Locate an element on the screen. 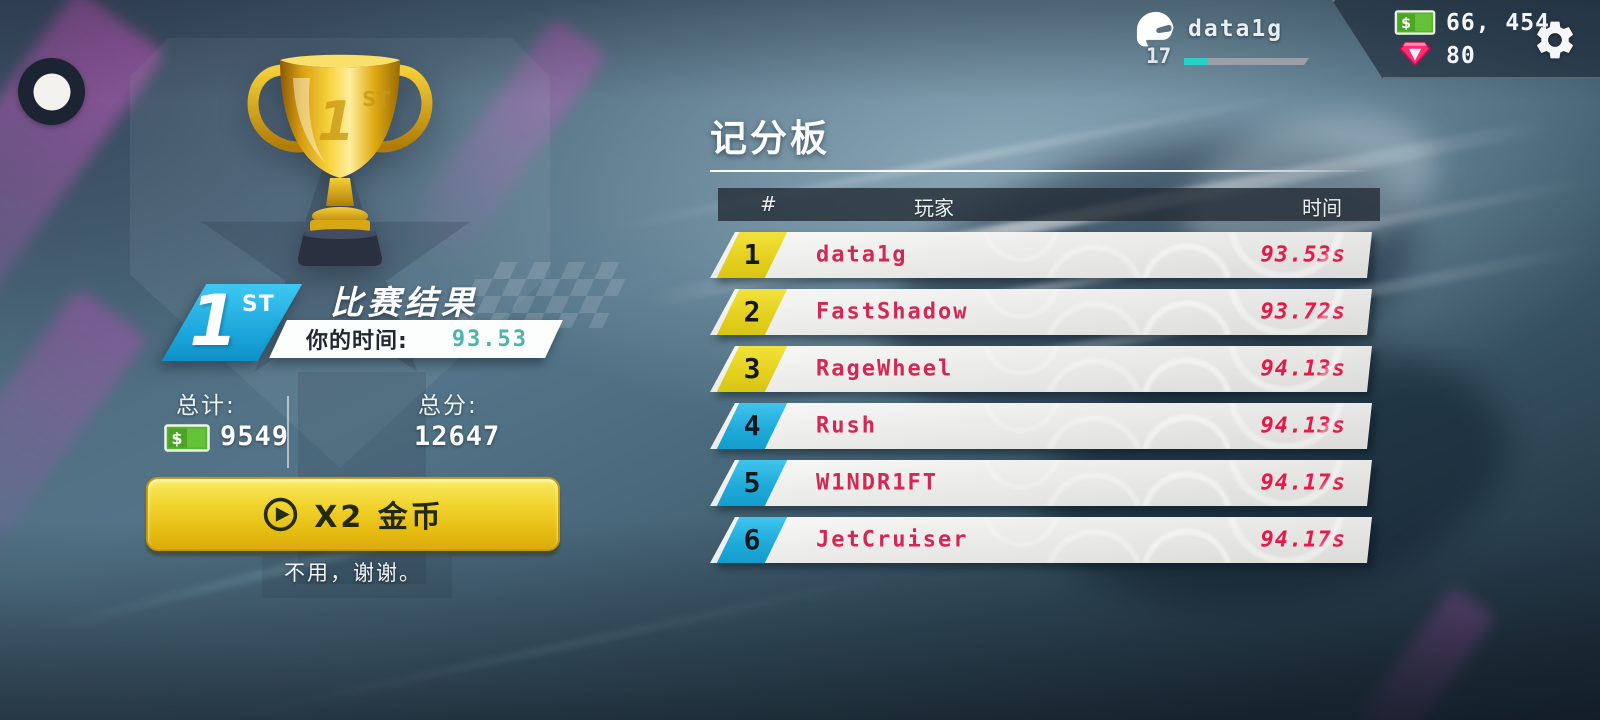 The width and height of the screenshot is (1600, 720). your-time-value: 93.53 is located at coordinates (490, 339).